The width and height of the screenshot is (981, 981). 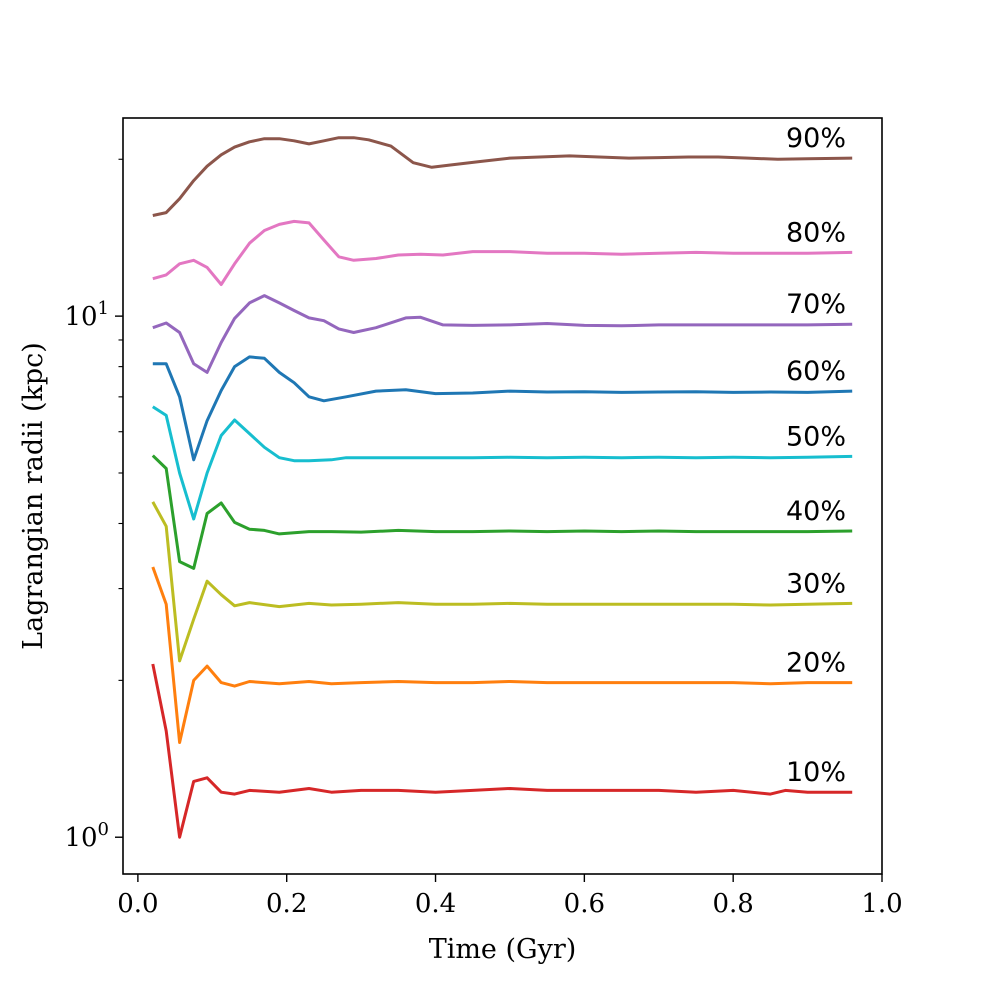 I want to click on series-label-30pct: 30%, so click(x=816, y=583).